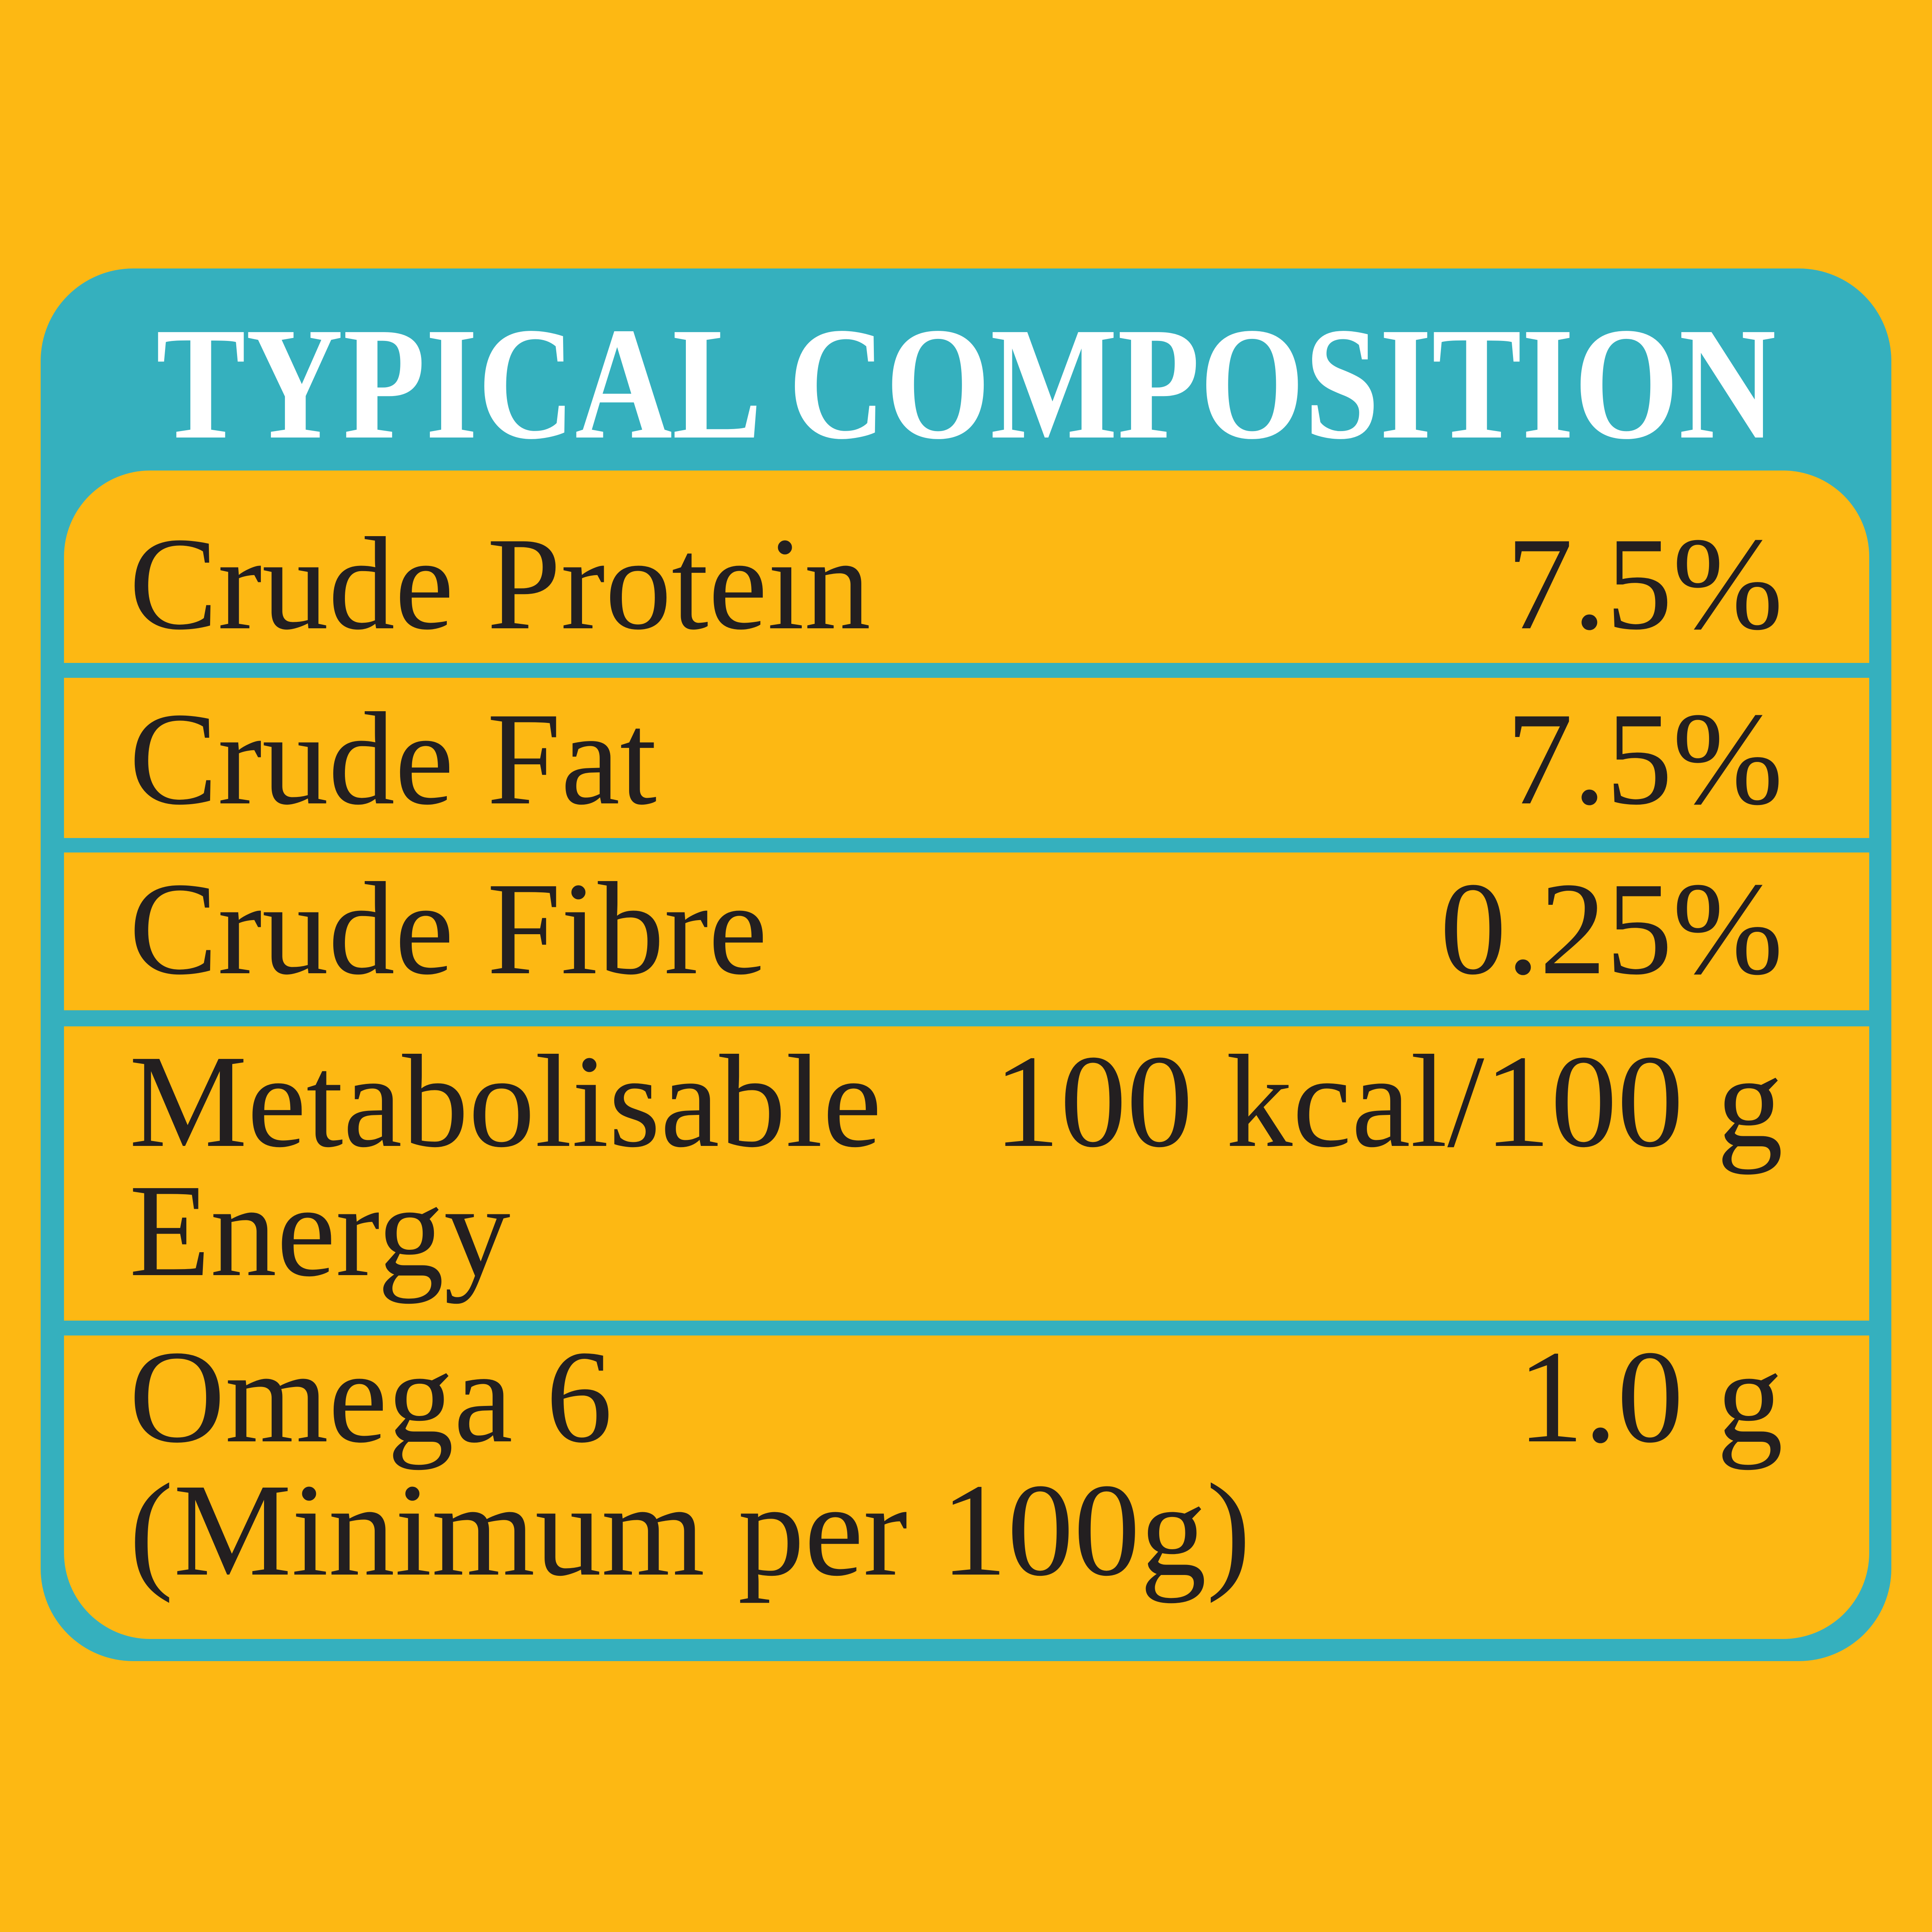  I want to click on row-value: 0.25%, so click(1611, 928).